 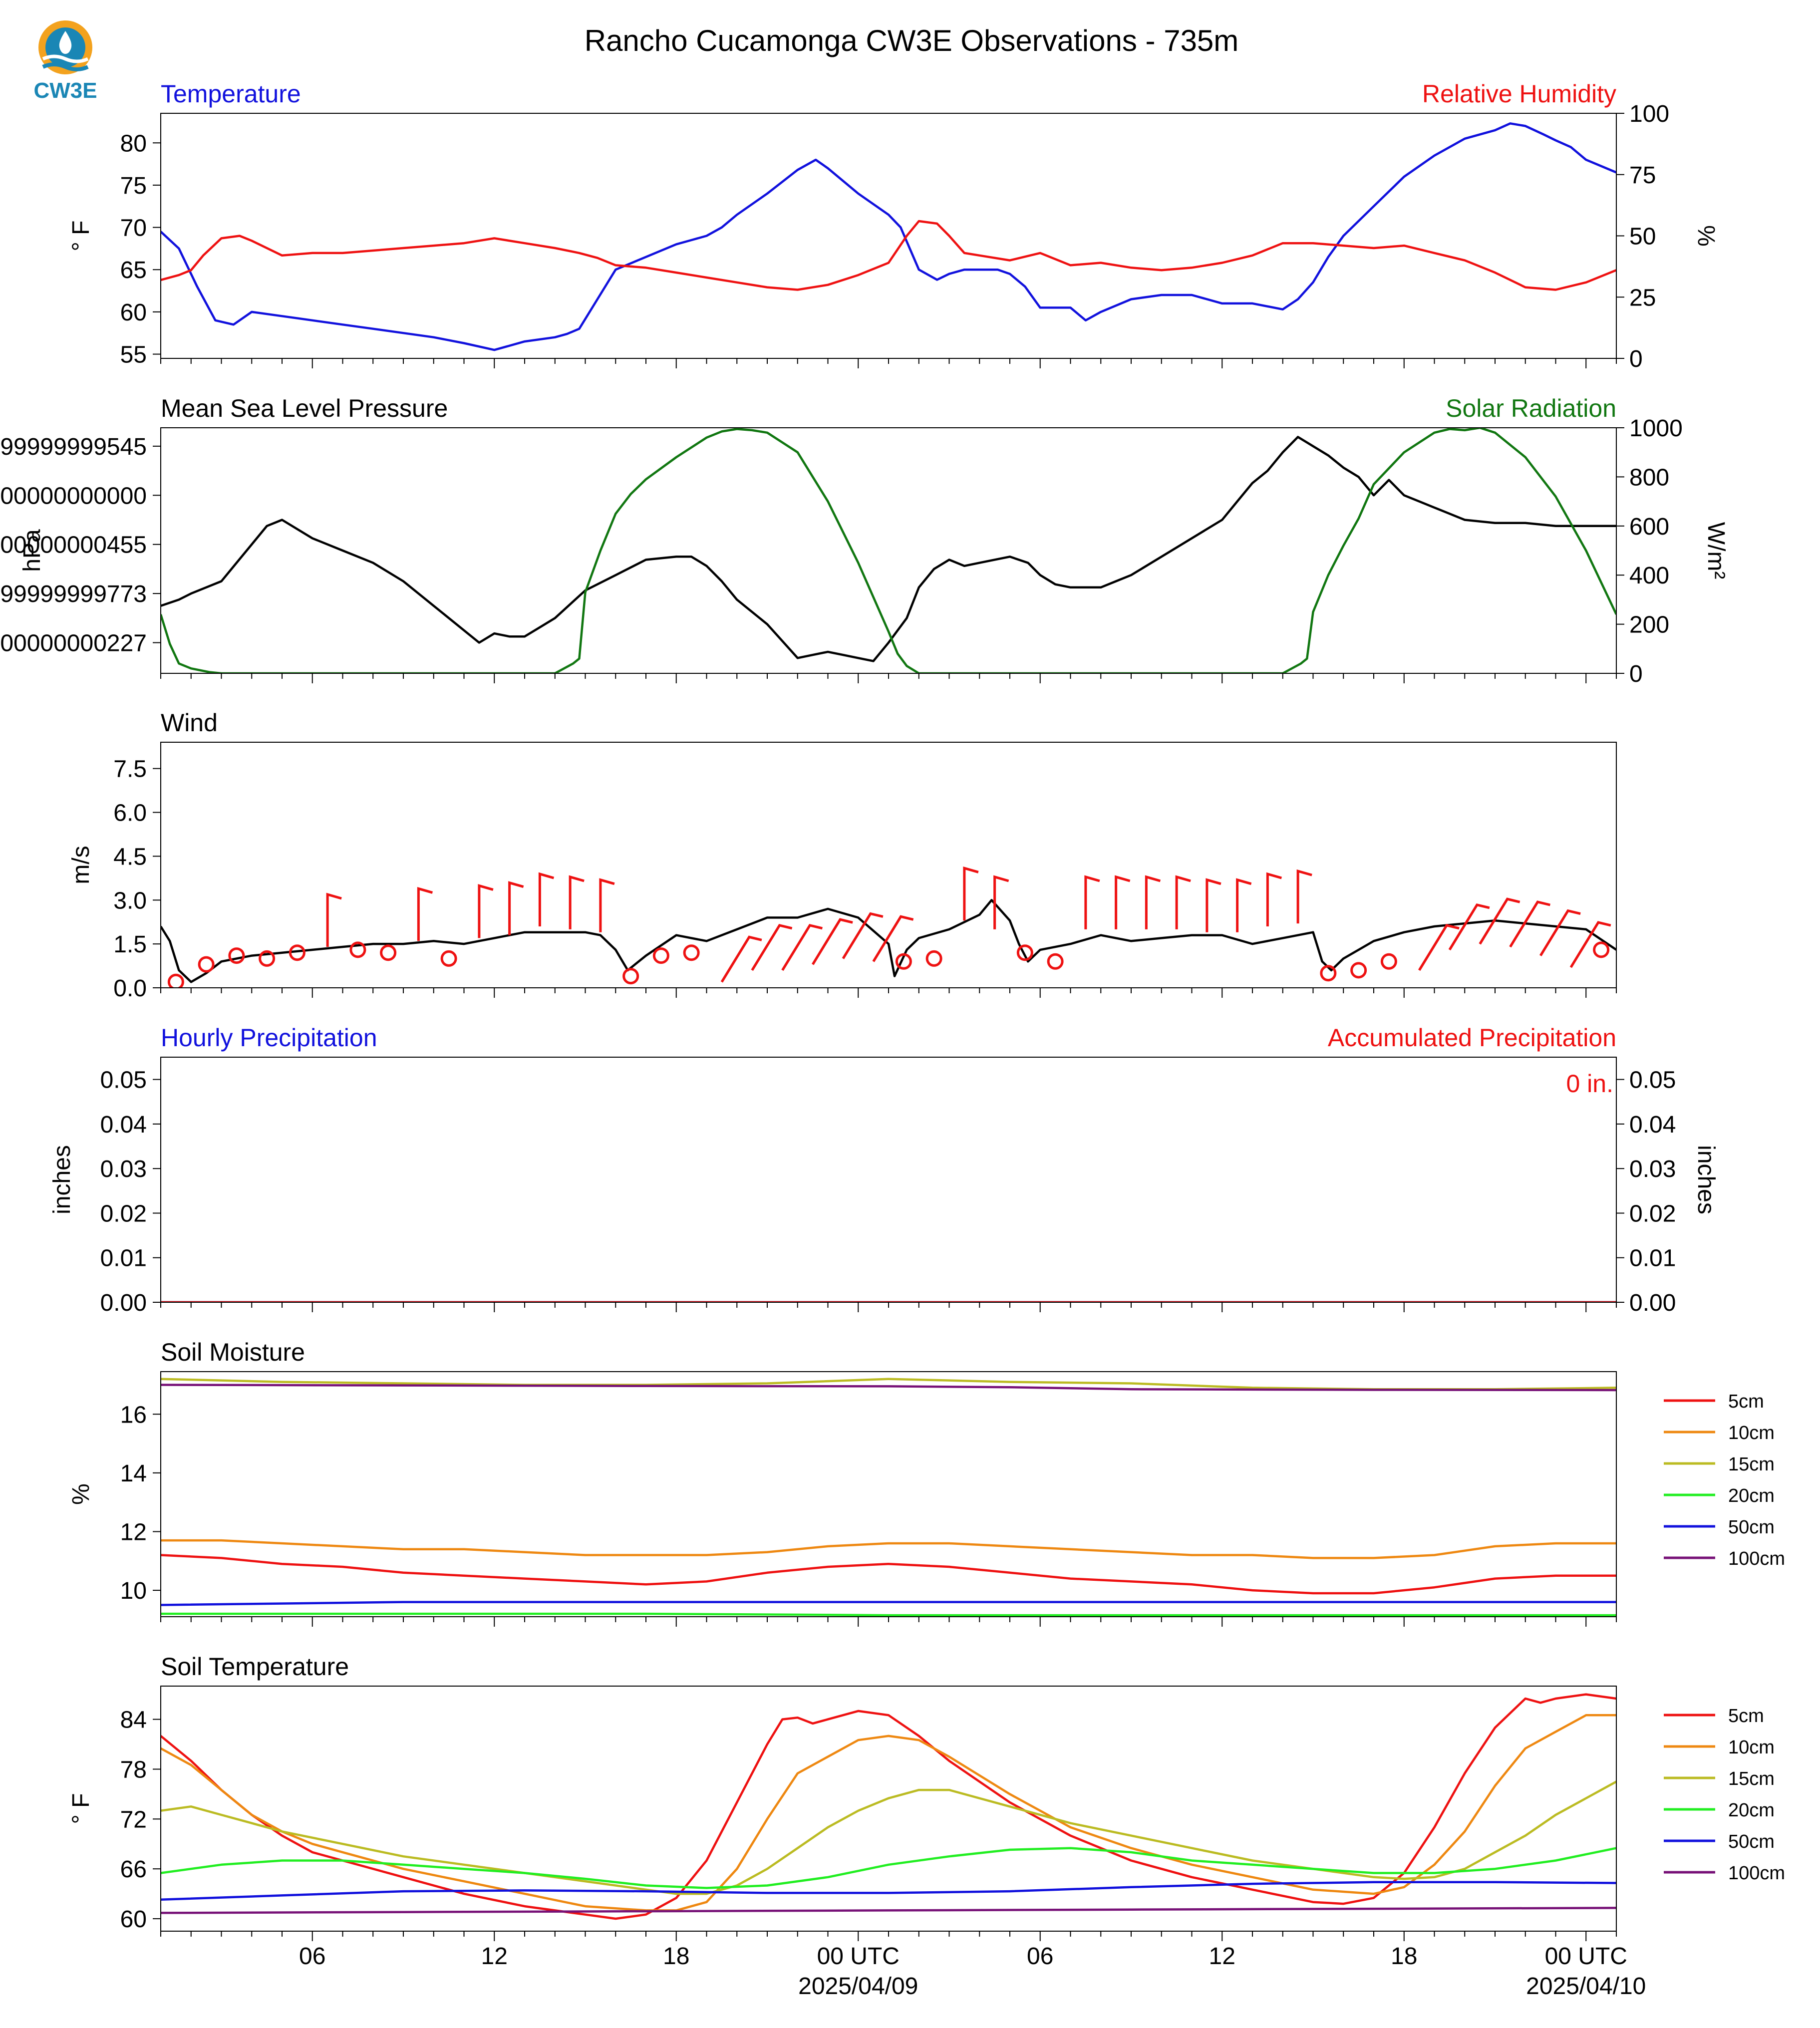 What do you see at coordinates (1751, 1464) in the screenshot?
I see `legend-label: 15cm` at bounding box center [1751, 1464].